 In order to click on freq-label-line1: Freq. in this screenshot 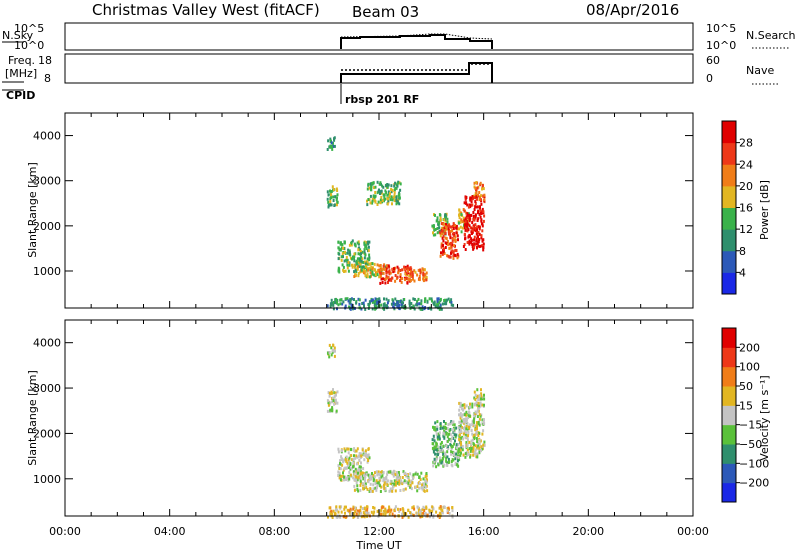, I will do `click(21, 60)`.